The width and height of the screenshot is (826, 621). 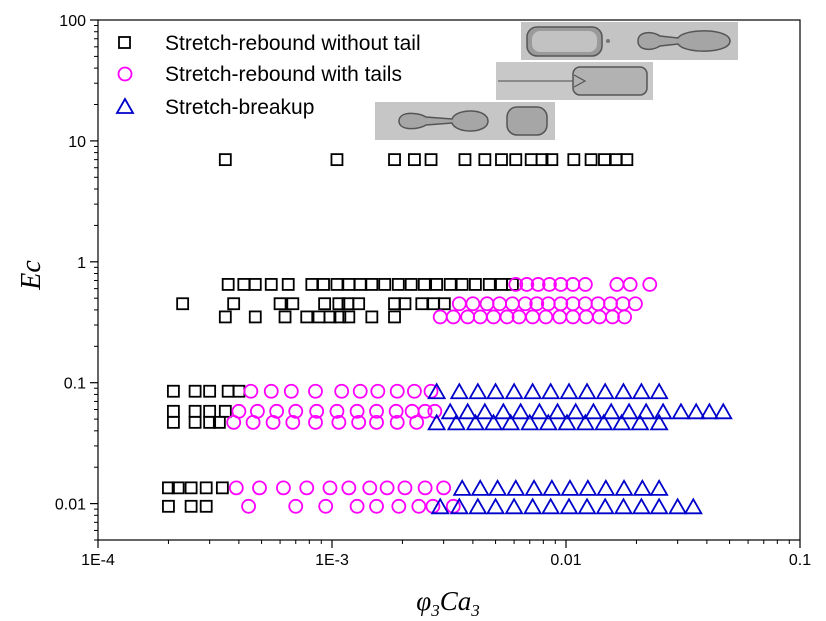 What do you see at coordinates (456, 601) in the screenshot?
I see `x-axis-title-ca: Ca` at bounding box center [456, 601].